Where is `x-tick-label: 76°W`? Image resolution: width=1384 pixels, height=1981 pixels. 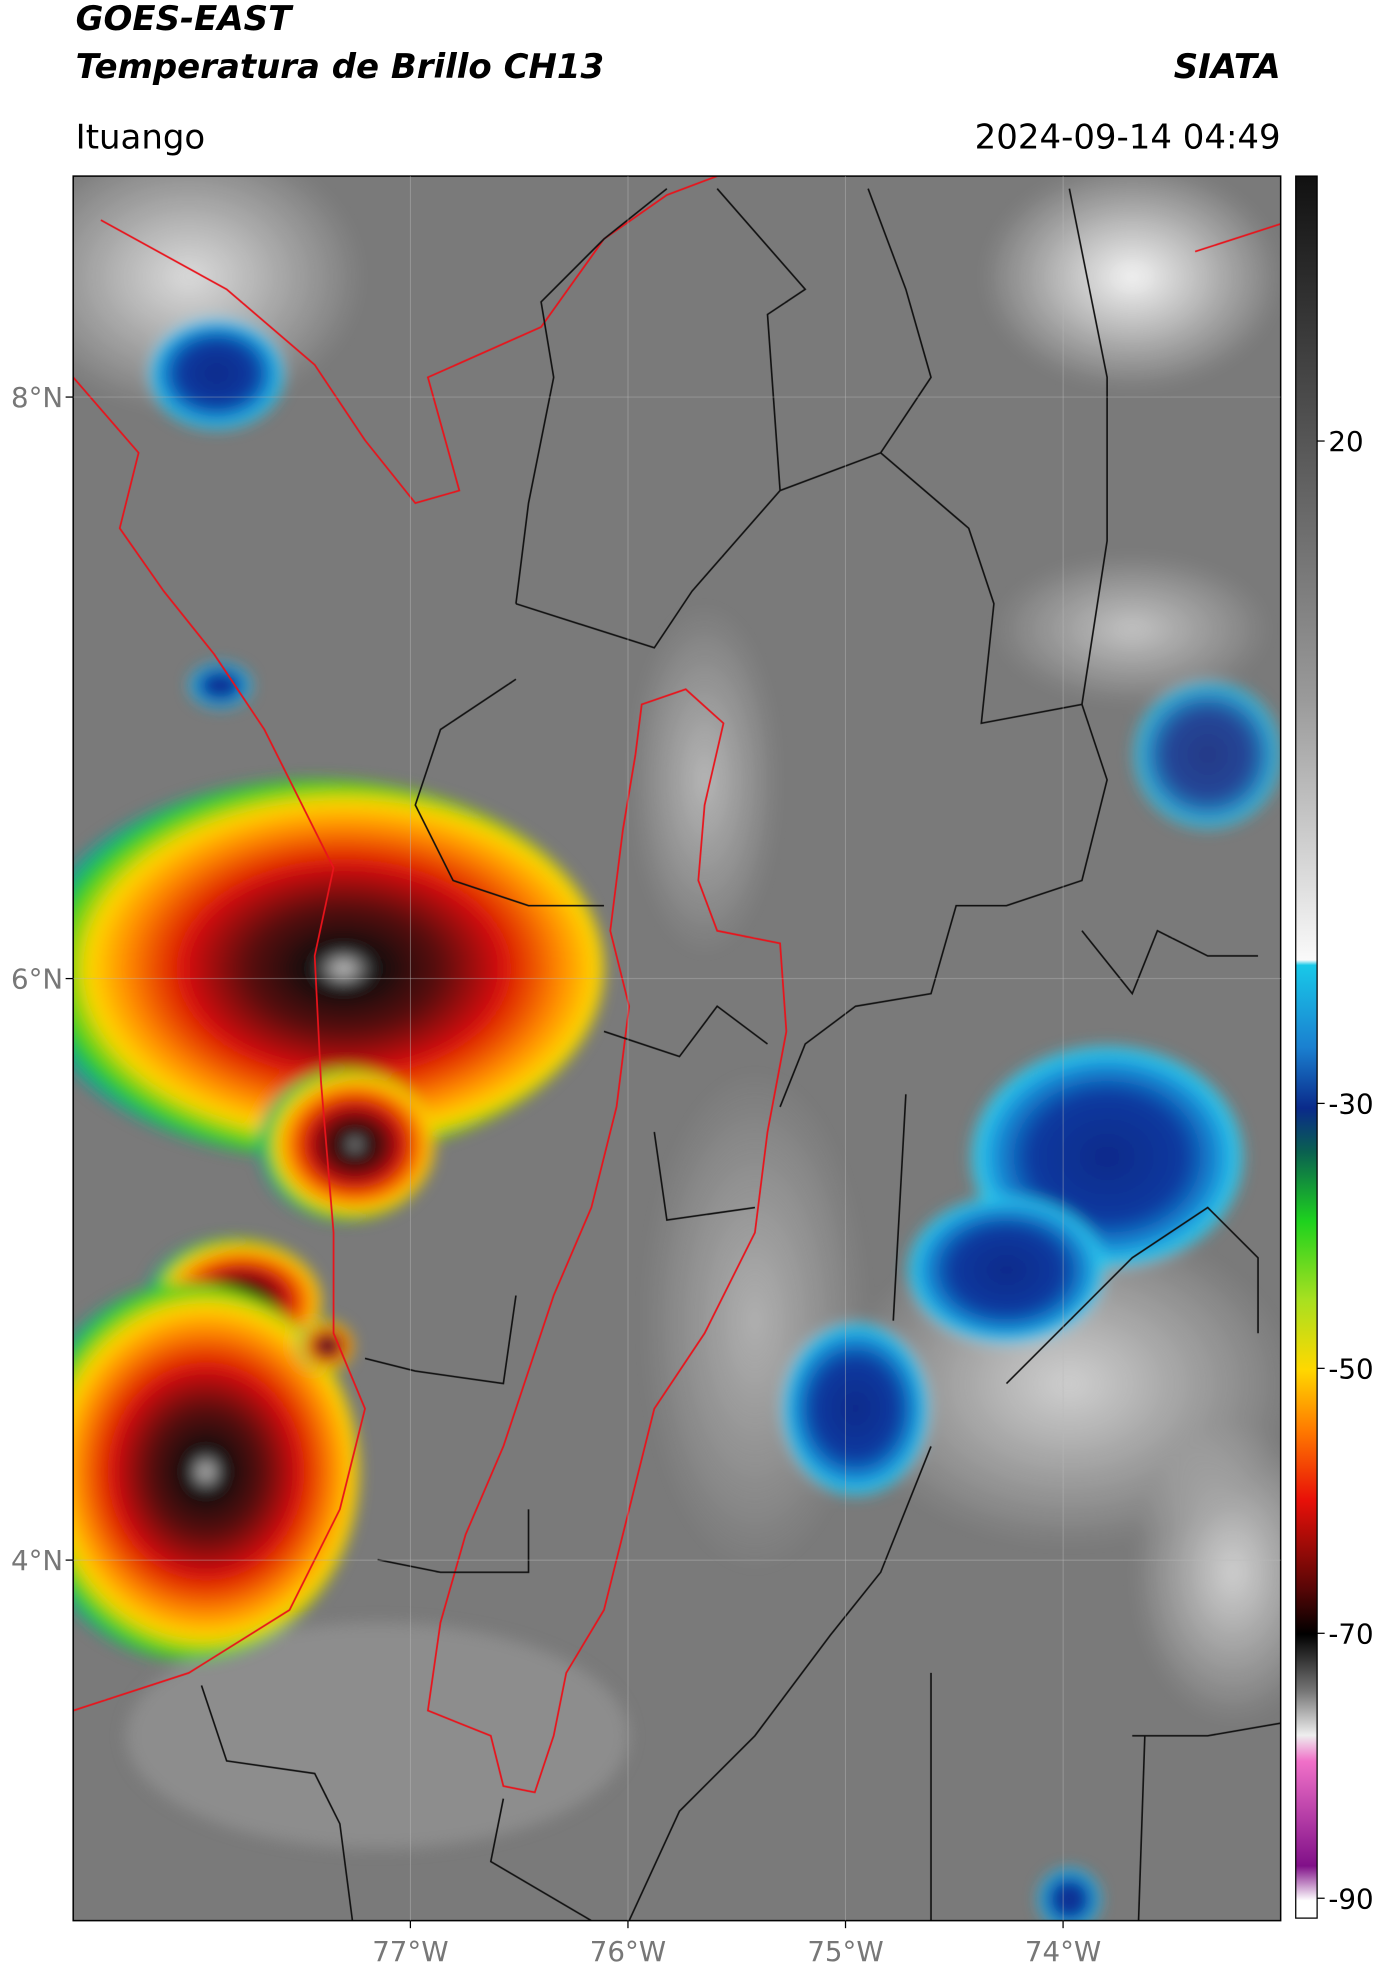
x-tick-label: 76°W is located at coordinates (628, 1951).